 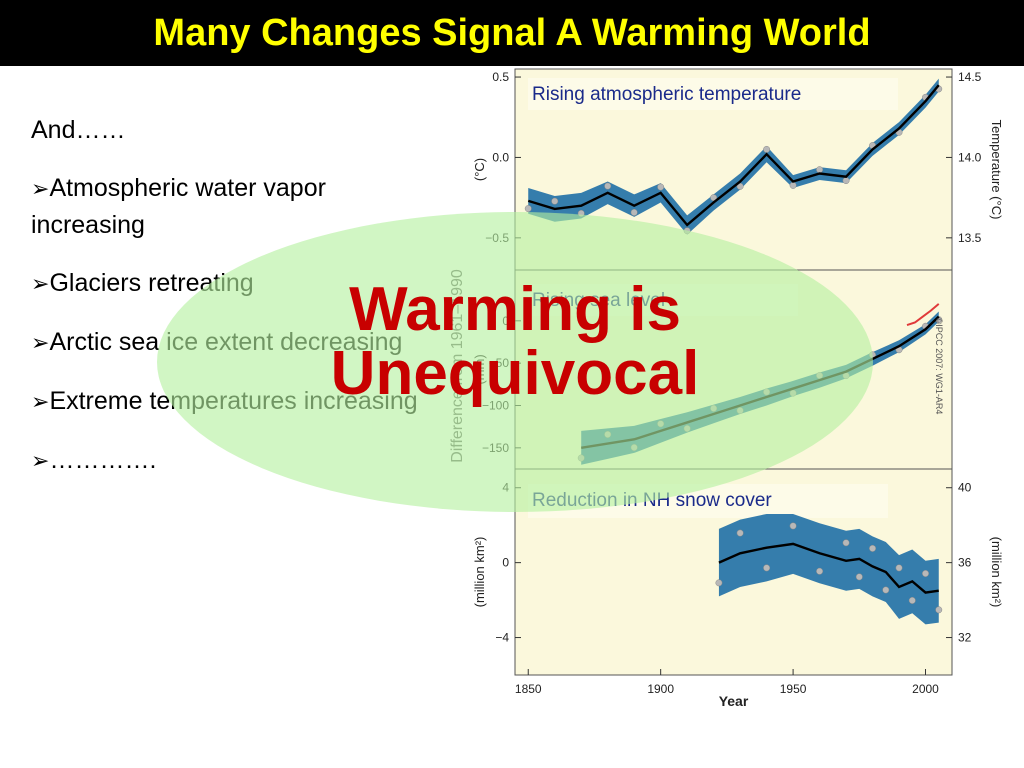 What do you see at coordinates (500, 77) in the screenshot?
I see `y-tick-label: 0.5` at bounding box center [500, 77].